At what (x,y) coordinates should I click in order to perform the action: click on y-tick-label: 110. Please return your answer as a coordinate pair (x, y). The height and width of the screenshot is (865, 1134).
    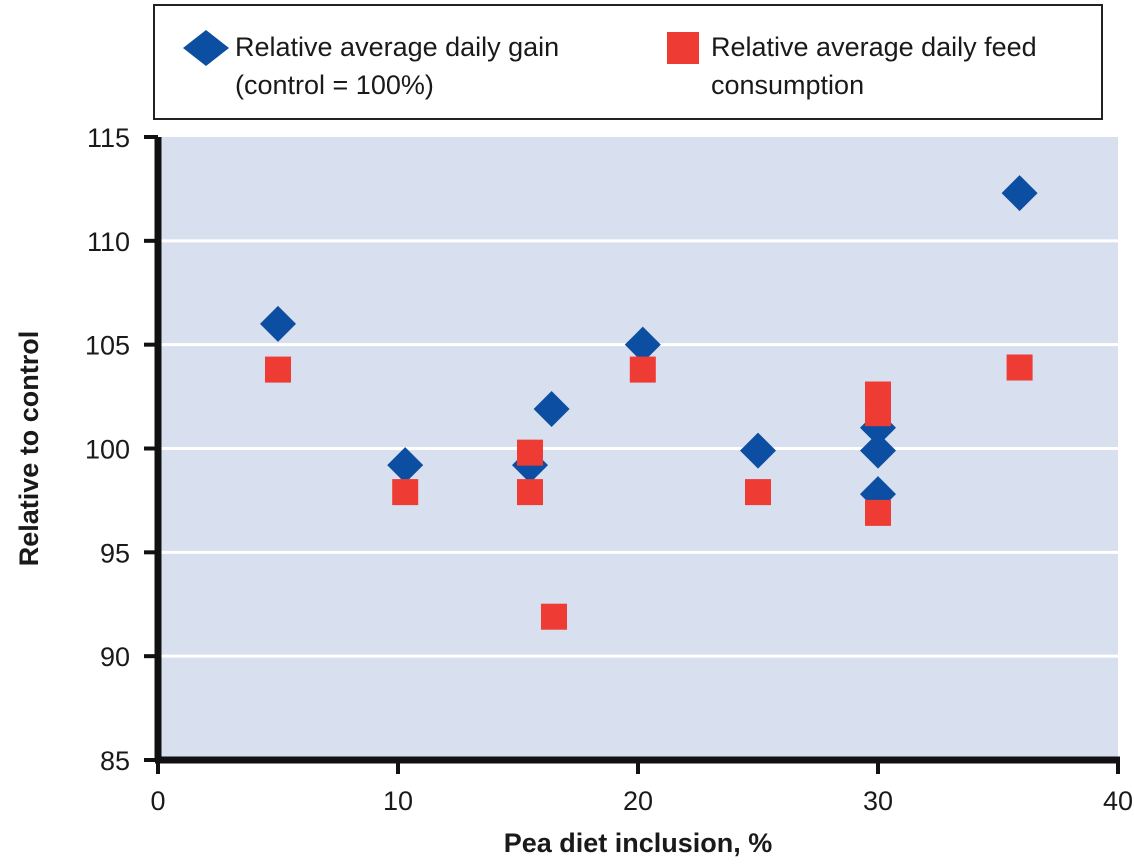
    Looking at the image, I should click on (108, 242).